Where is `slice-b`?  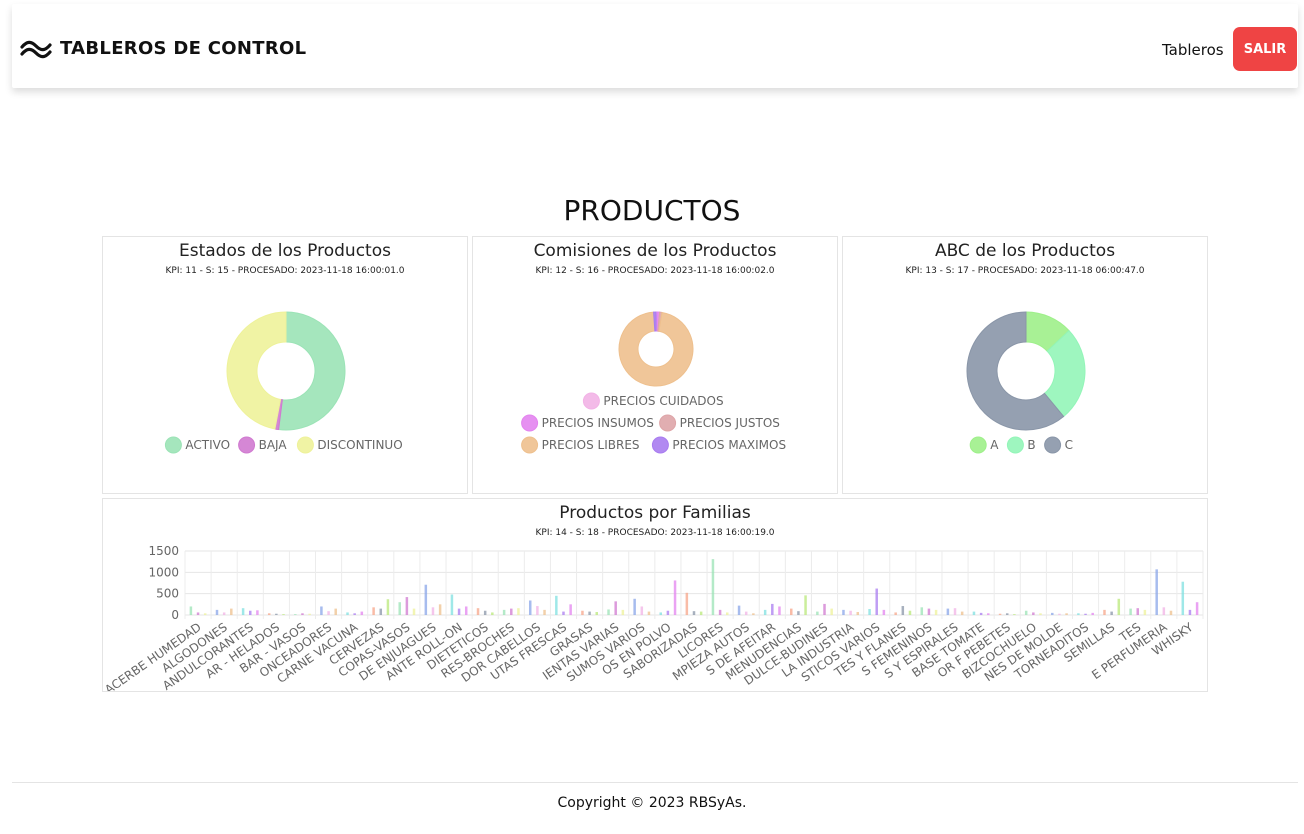 slice-b is located at coordinates (1064, 373).